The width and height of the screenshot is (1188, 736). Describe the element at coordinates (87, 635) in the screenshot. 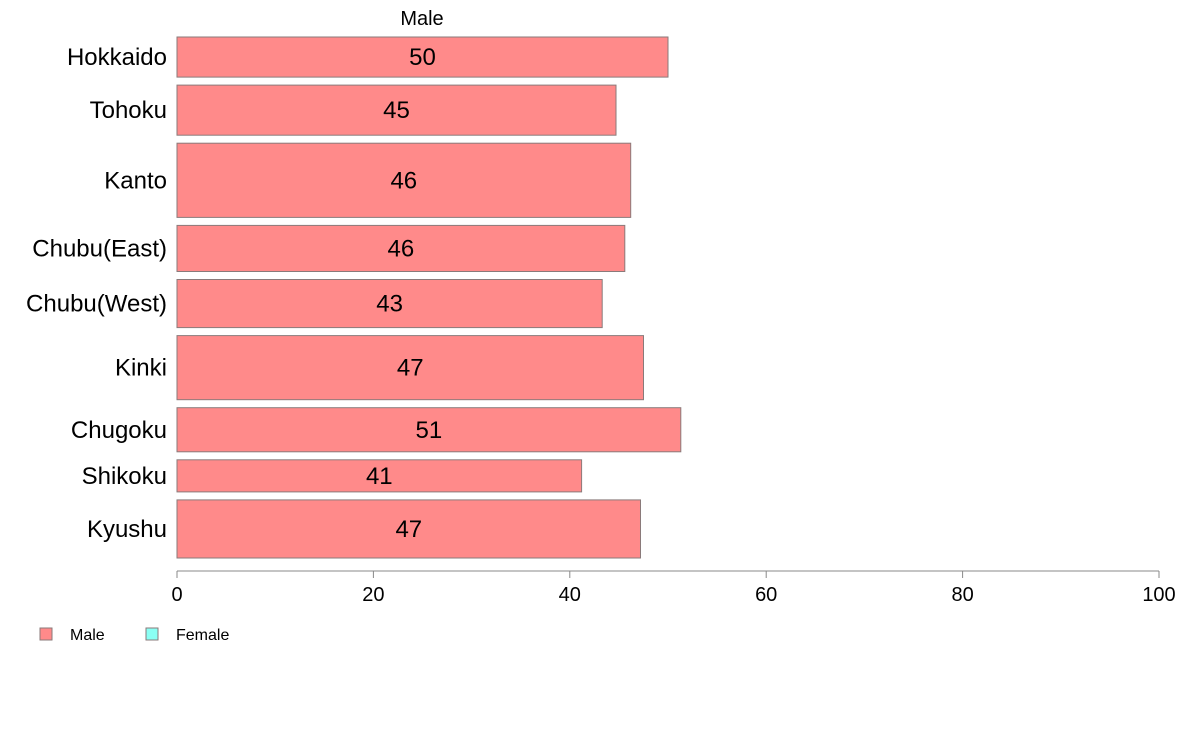

I see `legend-label-male: Male` at that location.